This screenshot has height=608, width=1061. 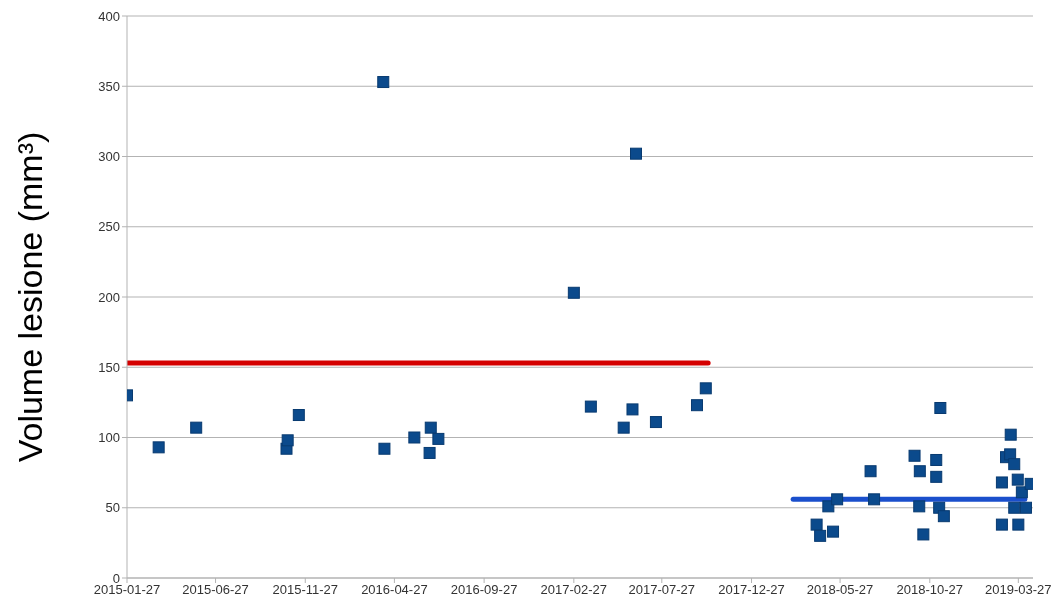 What do you see at coordinates (305, 590) in the screenshot?
I see `x-tick-label: 2015-11-27` at bounding box center [305, 590].